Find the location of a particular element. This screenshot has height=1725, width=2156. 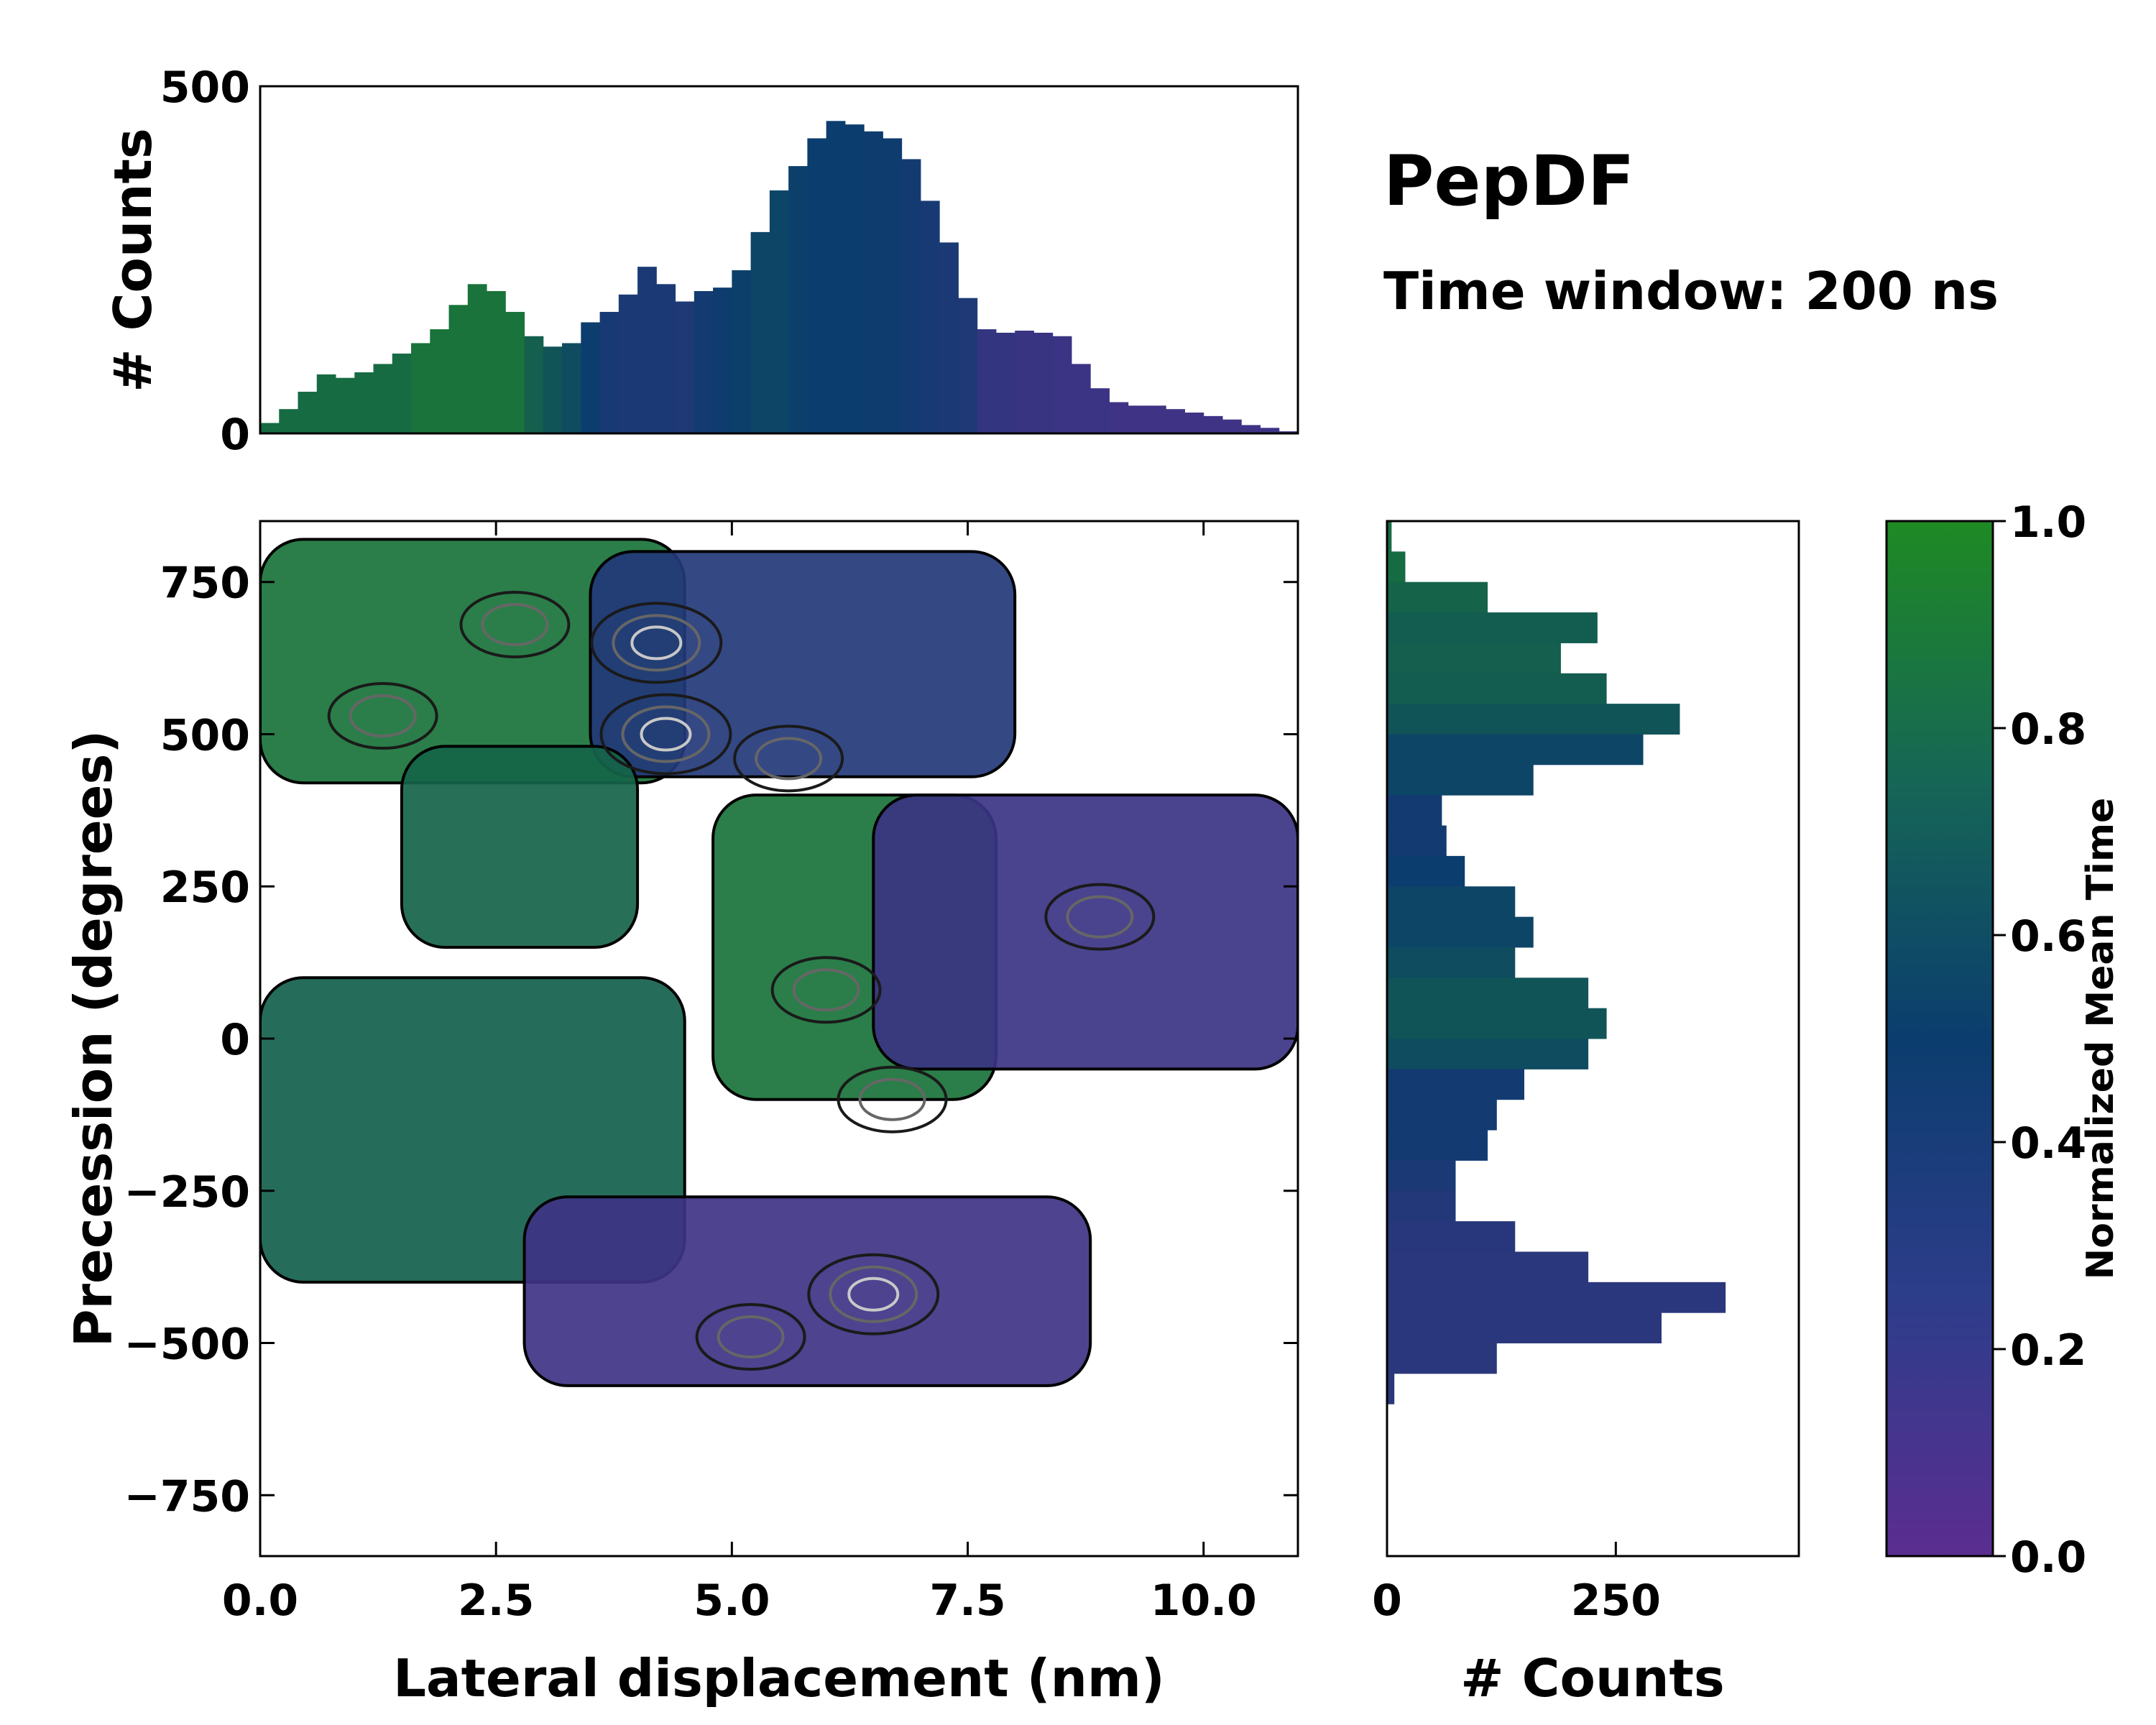

main-heatmap-ytick-label: −250 is located at coordinates (187, 1192).